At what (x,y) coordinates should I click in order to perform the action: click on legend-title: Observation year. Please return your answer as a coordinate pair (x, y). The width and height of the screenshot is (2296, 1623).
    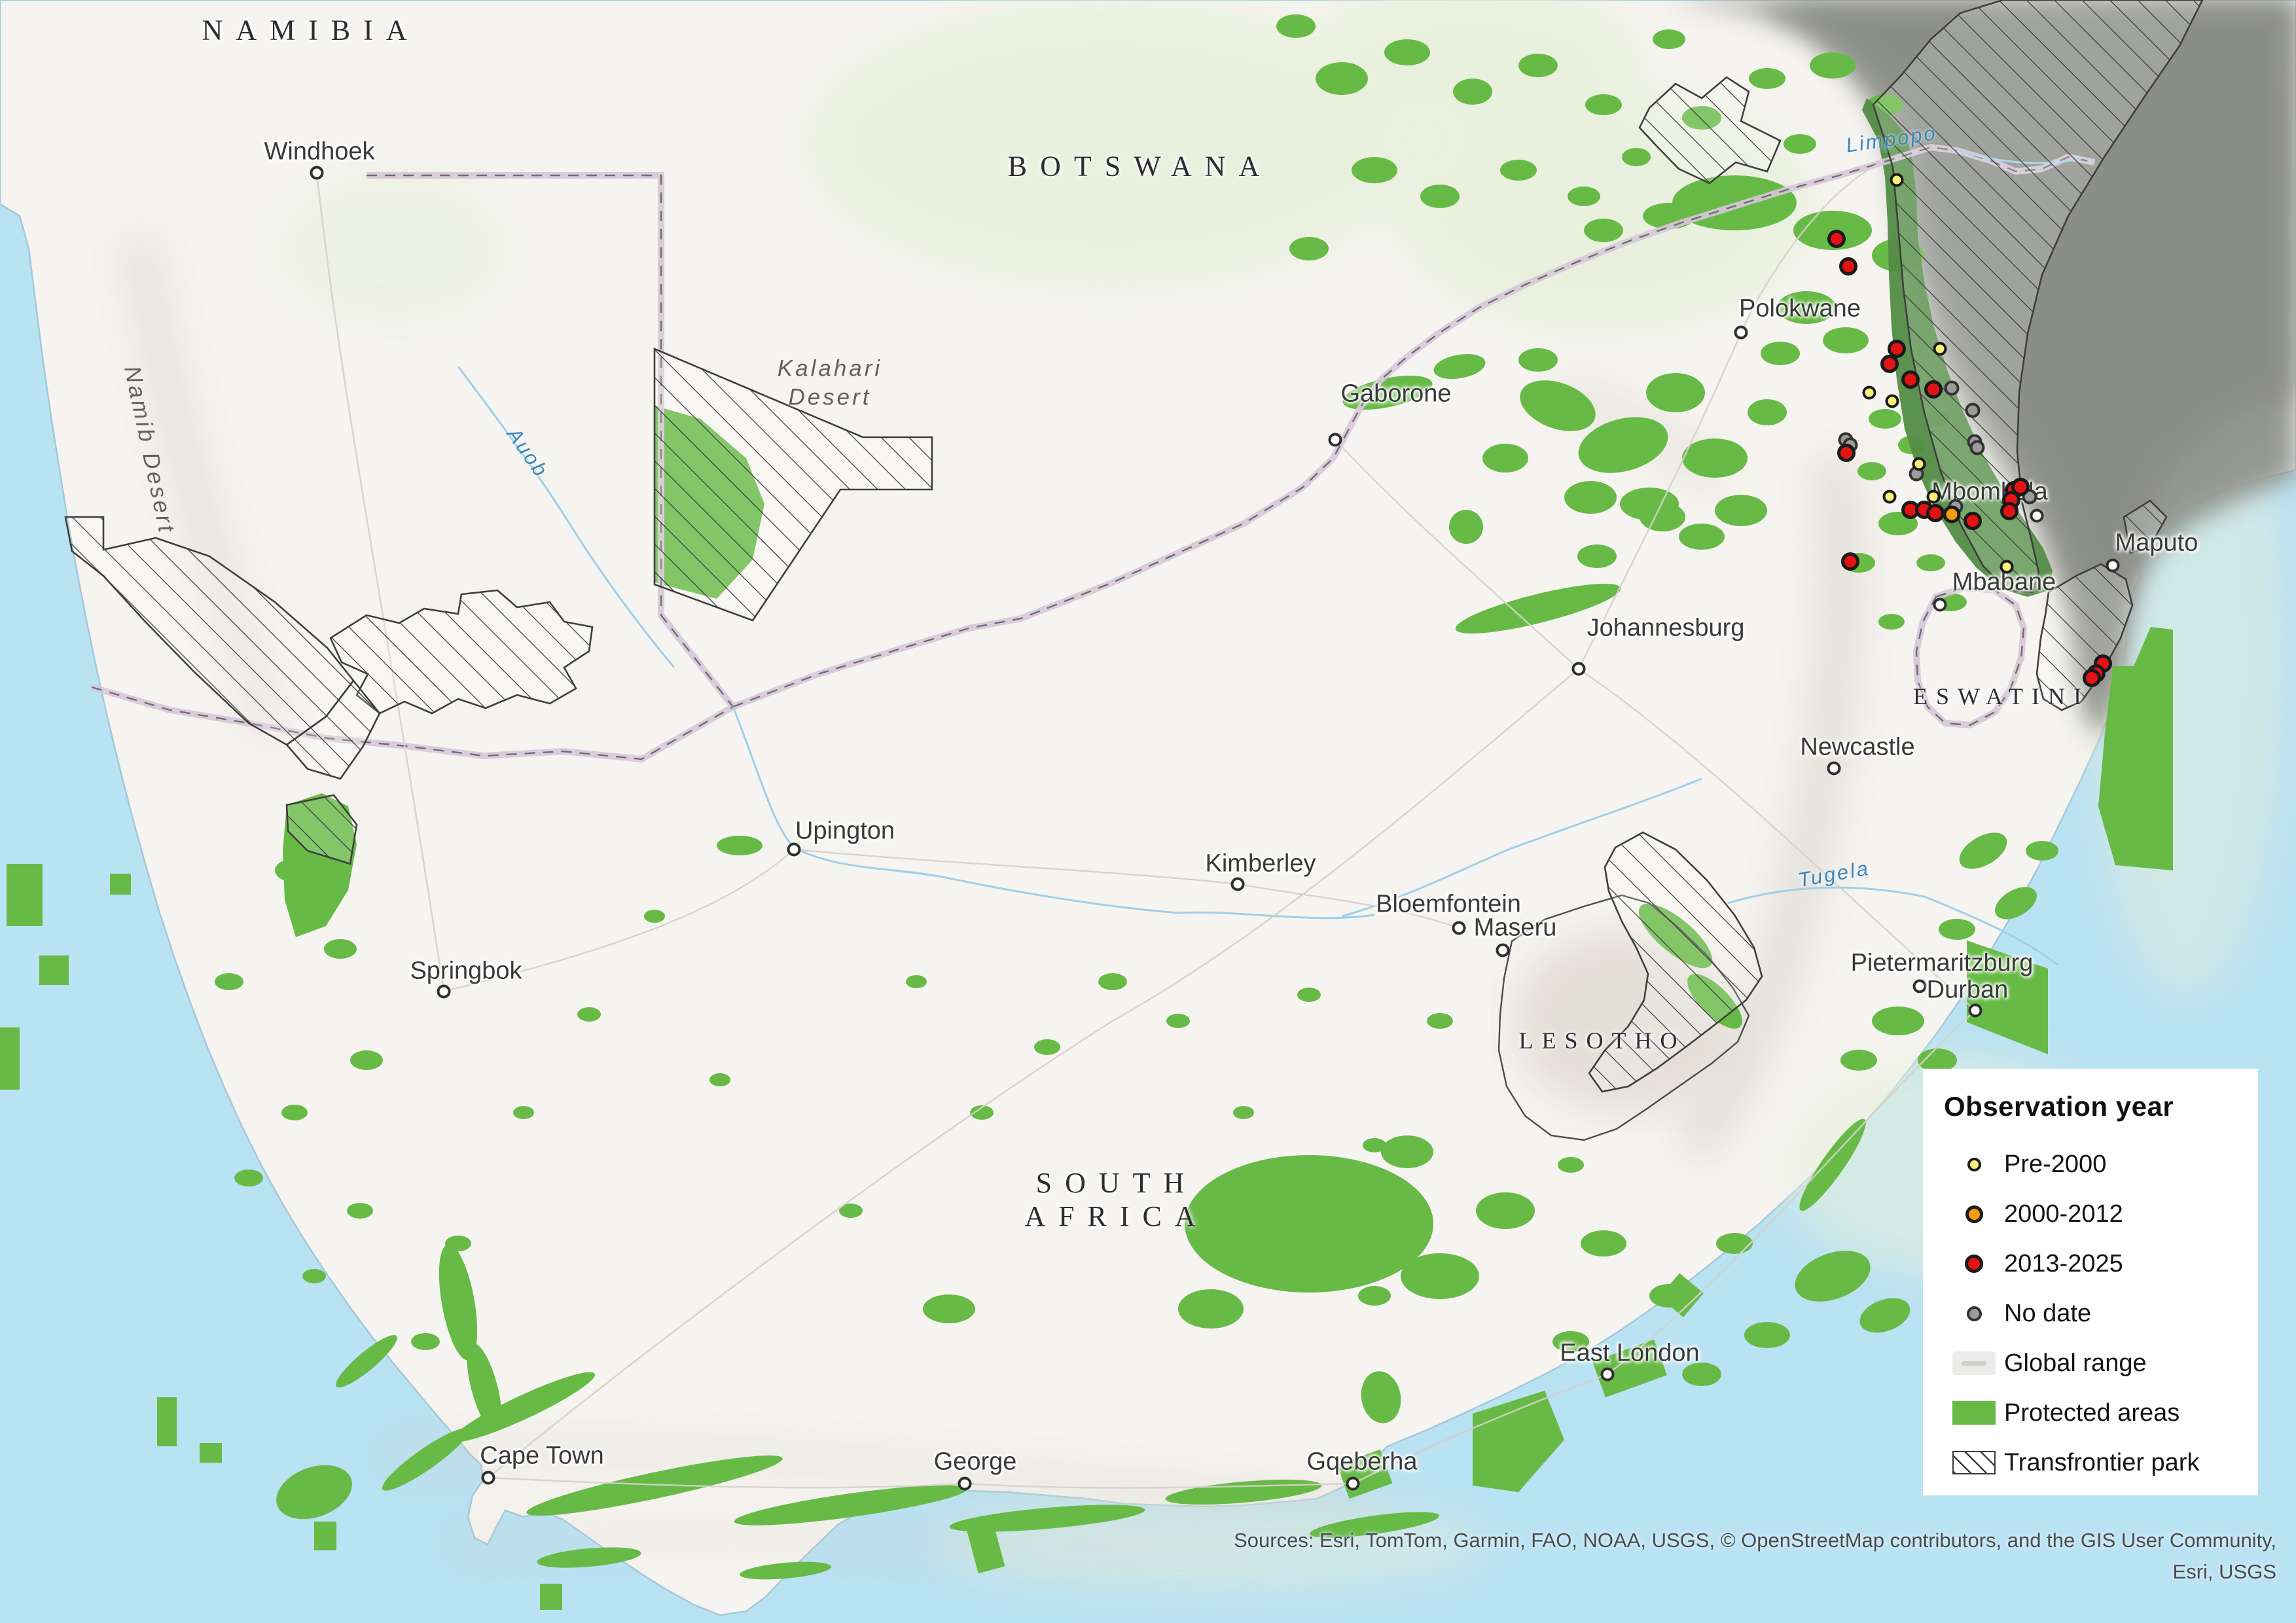
    Looking at the image, I should click on (2059, 1106).